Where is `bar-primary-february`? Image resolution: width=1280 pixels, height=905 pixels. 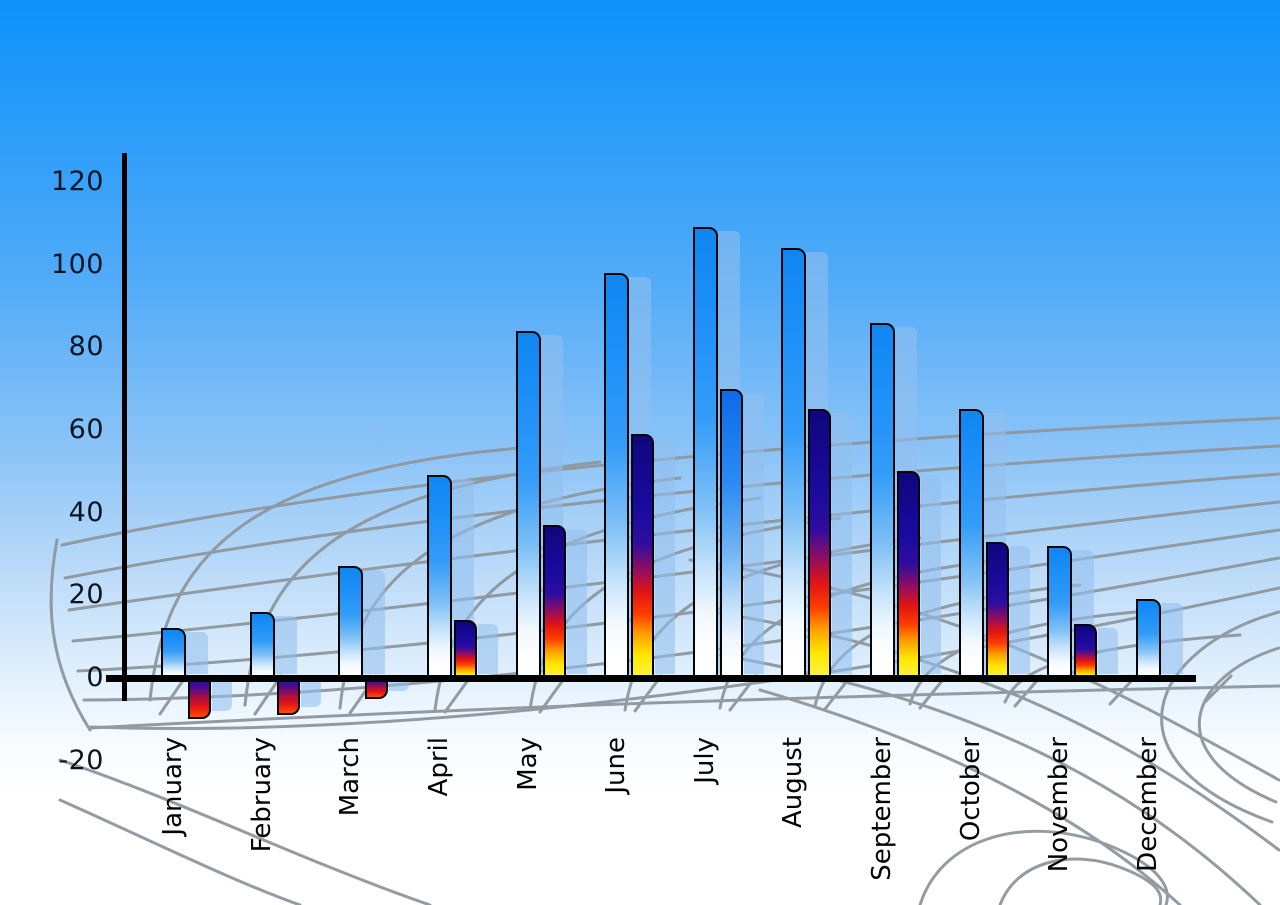 bar-primary-february is located at coordinates (262, 645).